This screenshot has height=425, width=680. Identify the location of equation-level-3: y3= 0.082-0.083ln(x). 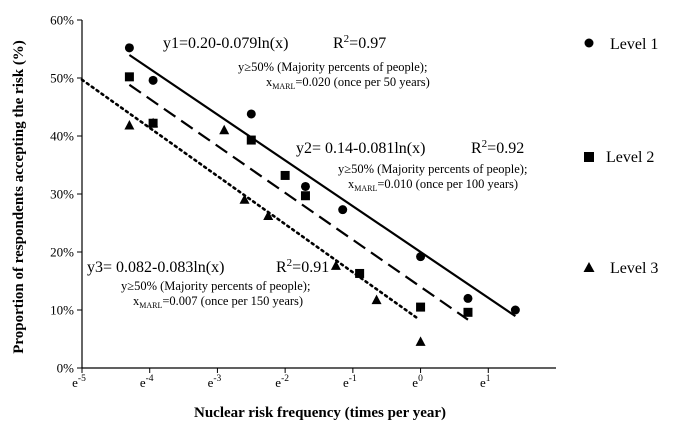
(155, 267).